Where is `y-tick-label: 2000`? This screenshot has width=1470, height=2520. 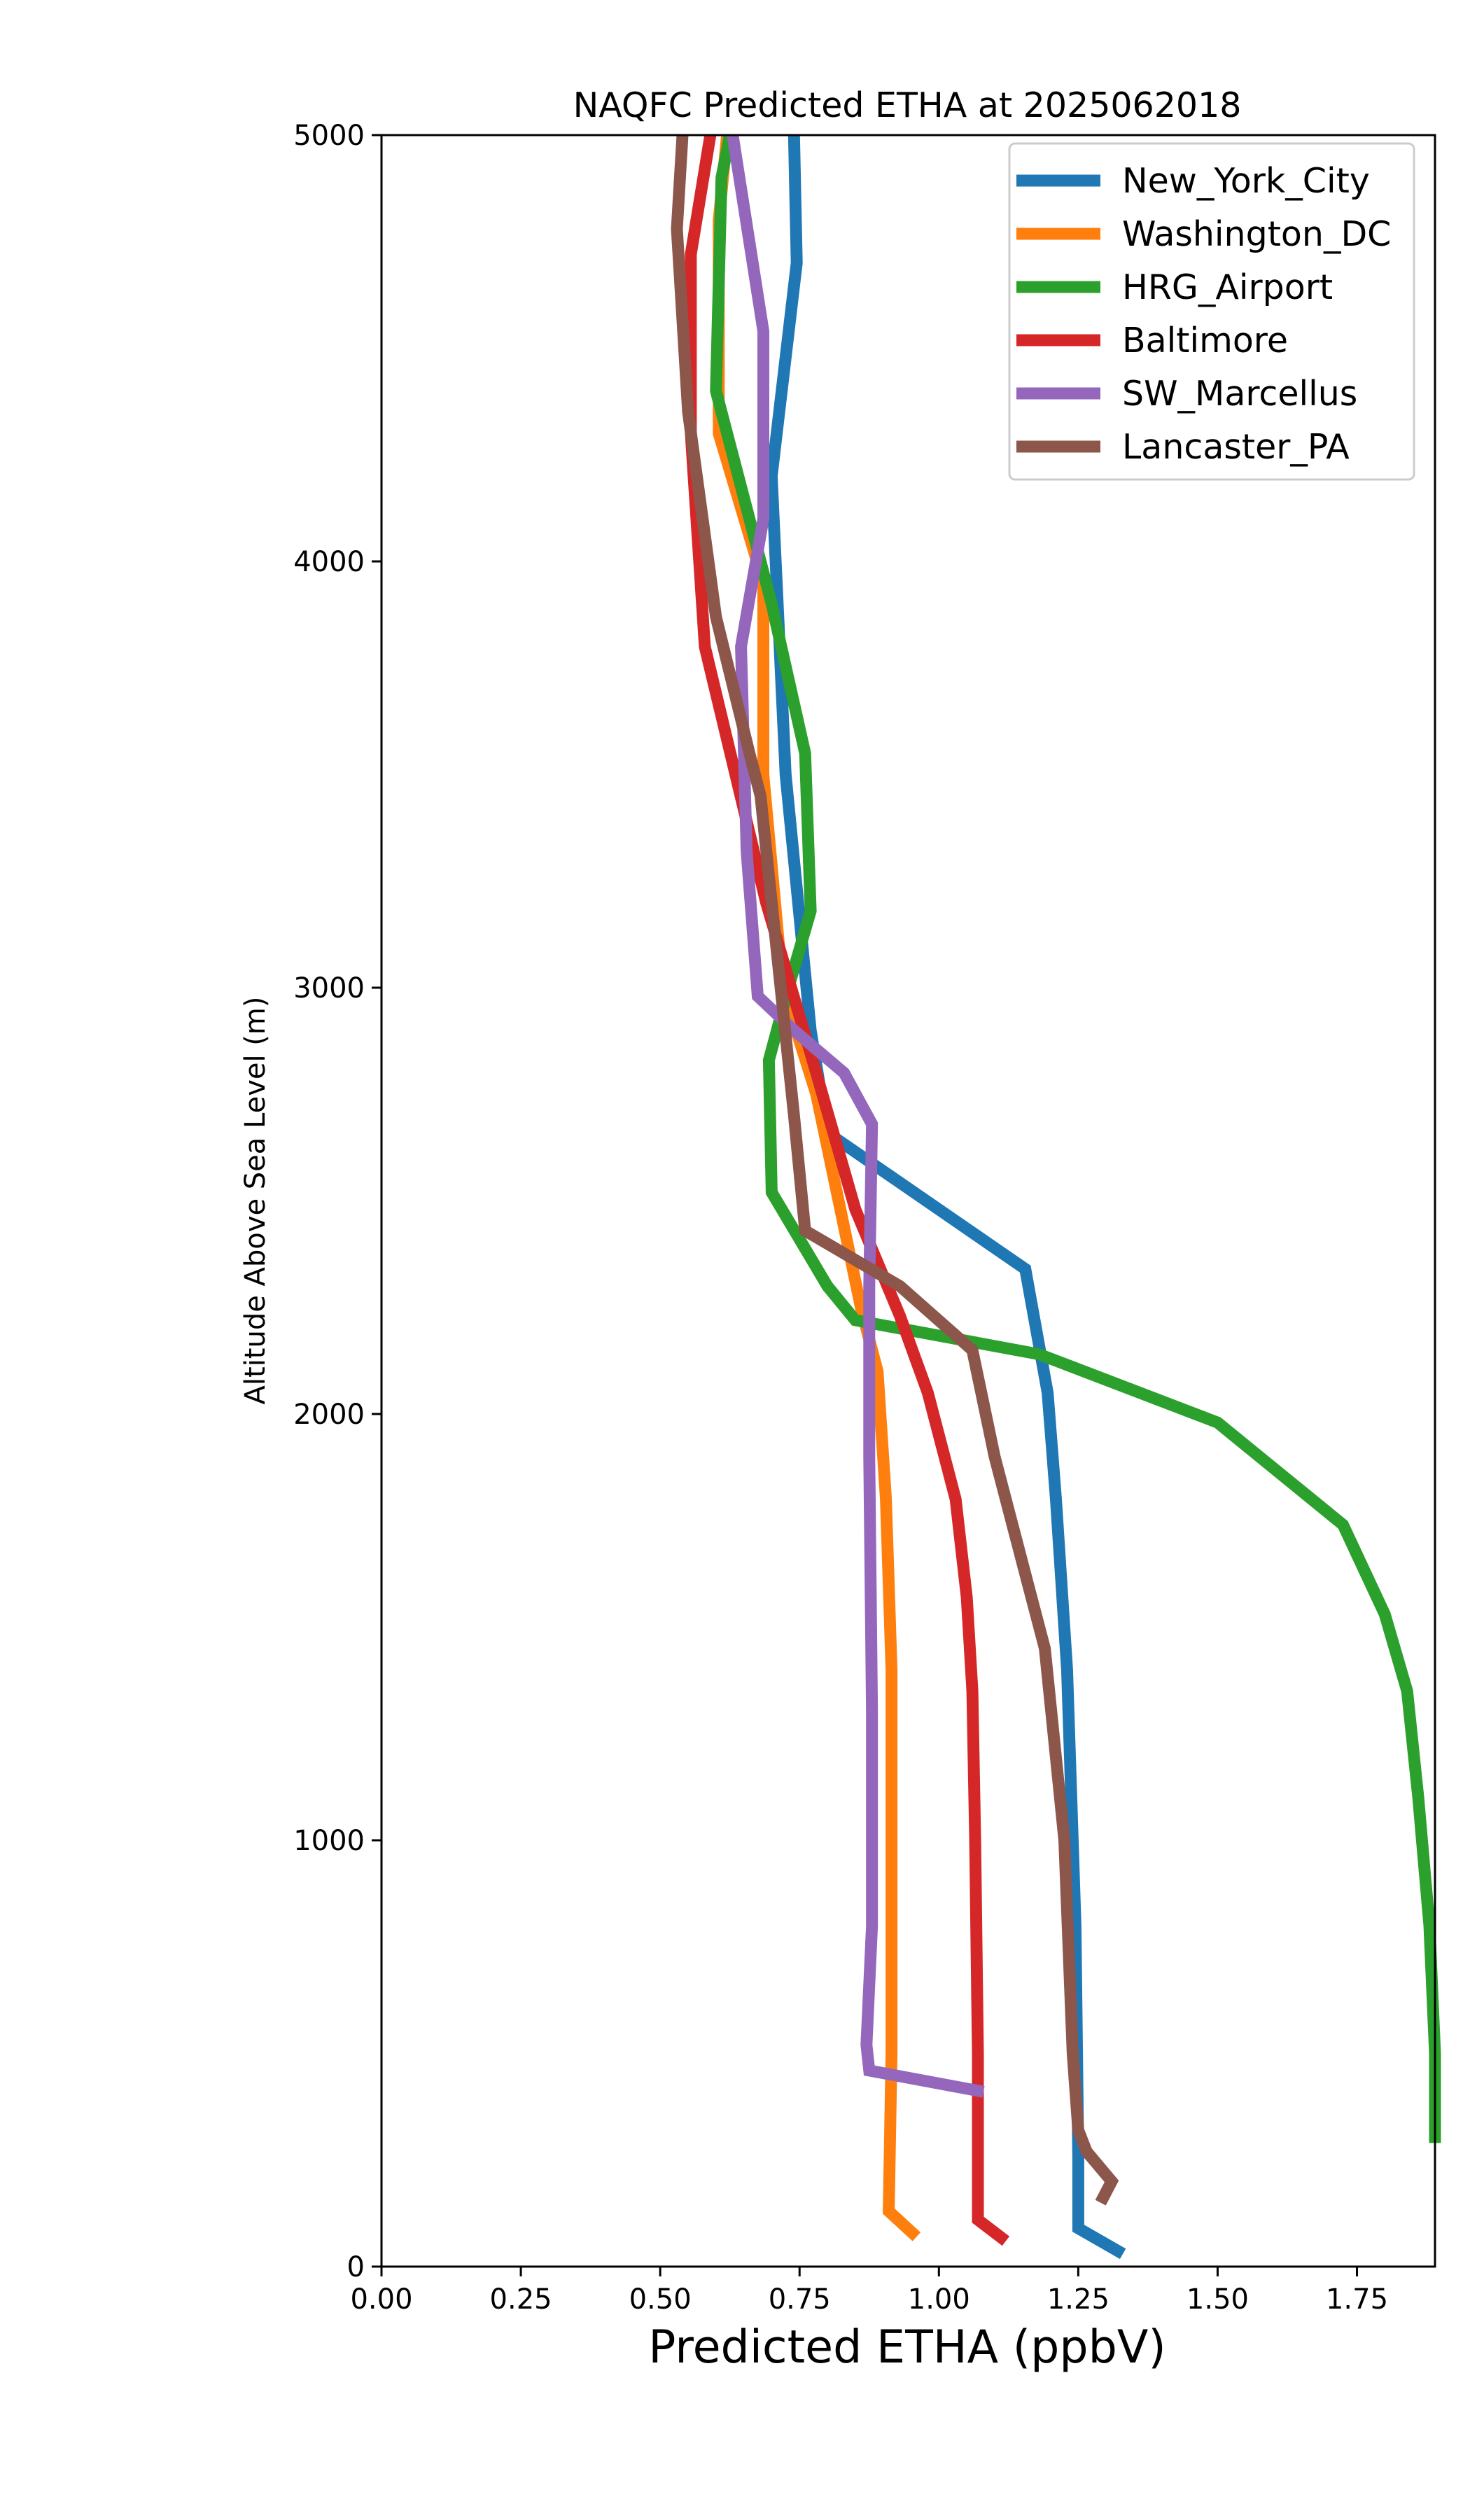 y-tick-label: 2000 is located at coordinates (329, 1415).